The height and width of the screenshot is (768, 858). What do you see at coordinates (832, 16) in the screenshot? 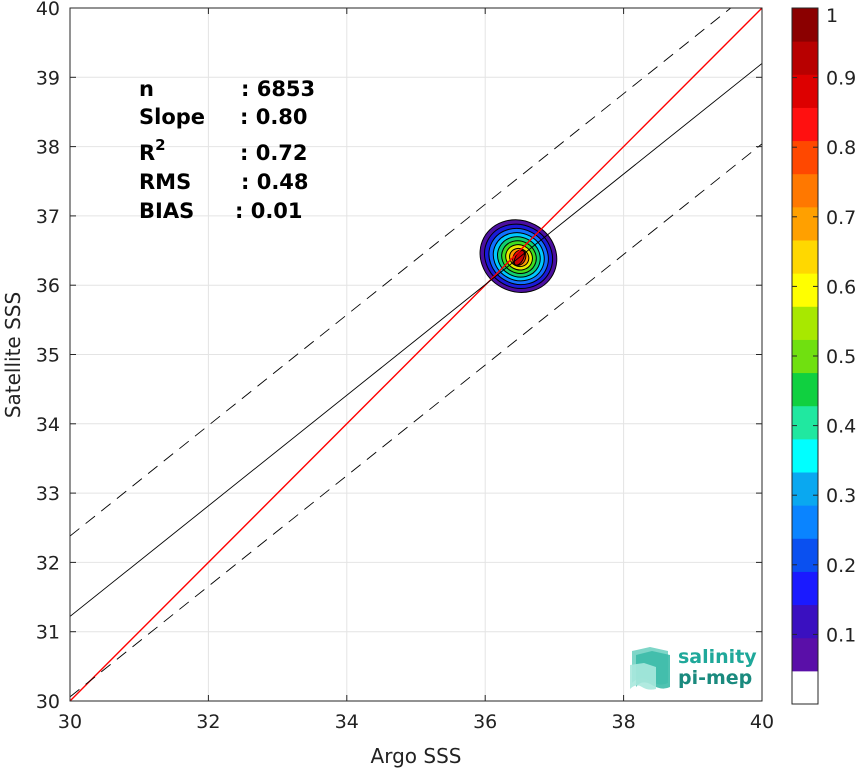
I see `colorbar-tick-label: 1` at bounding box center [832, 16].